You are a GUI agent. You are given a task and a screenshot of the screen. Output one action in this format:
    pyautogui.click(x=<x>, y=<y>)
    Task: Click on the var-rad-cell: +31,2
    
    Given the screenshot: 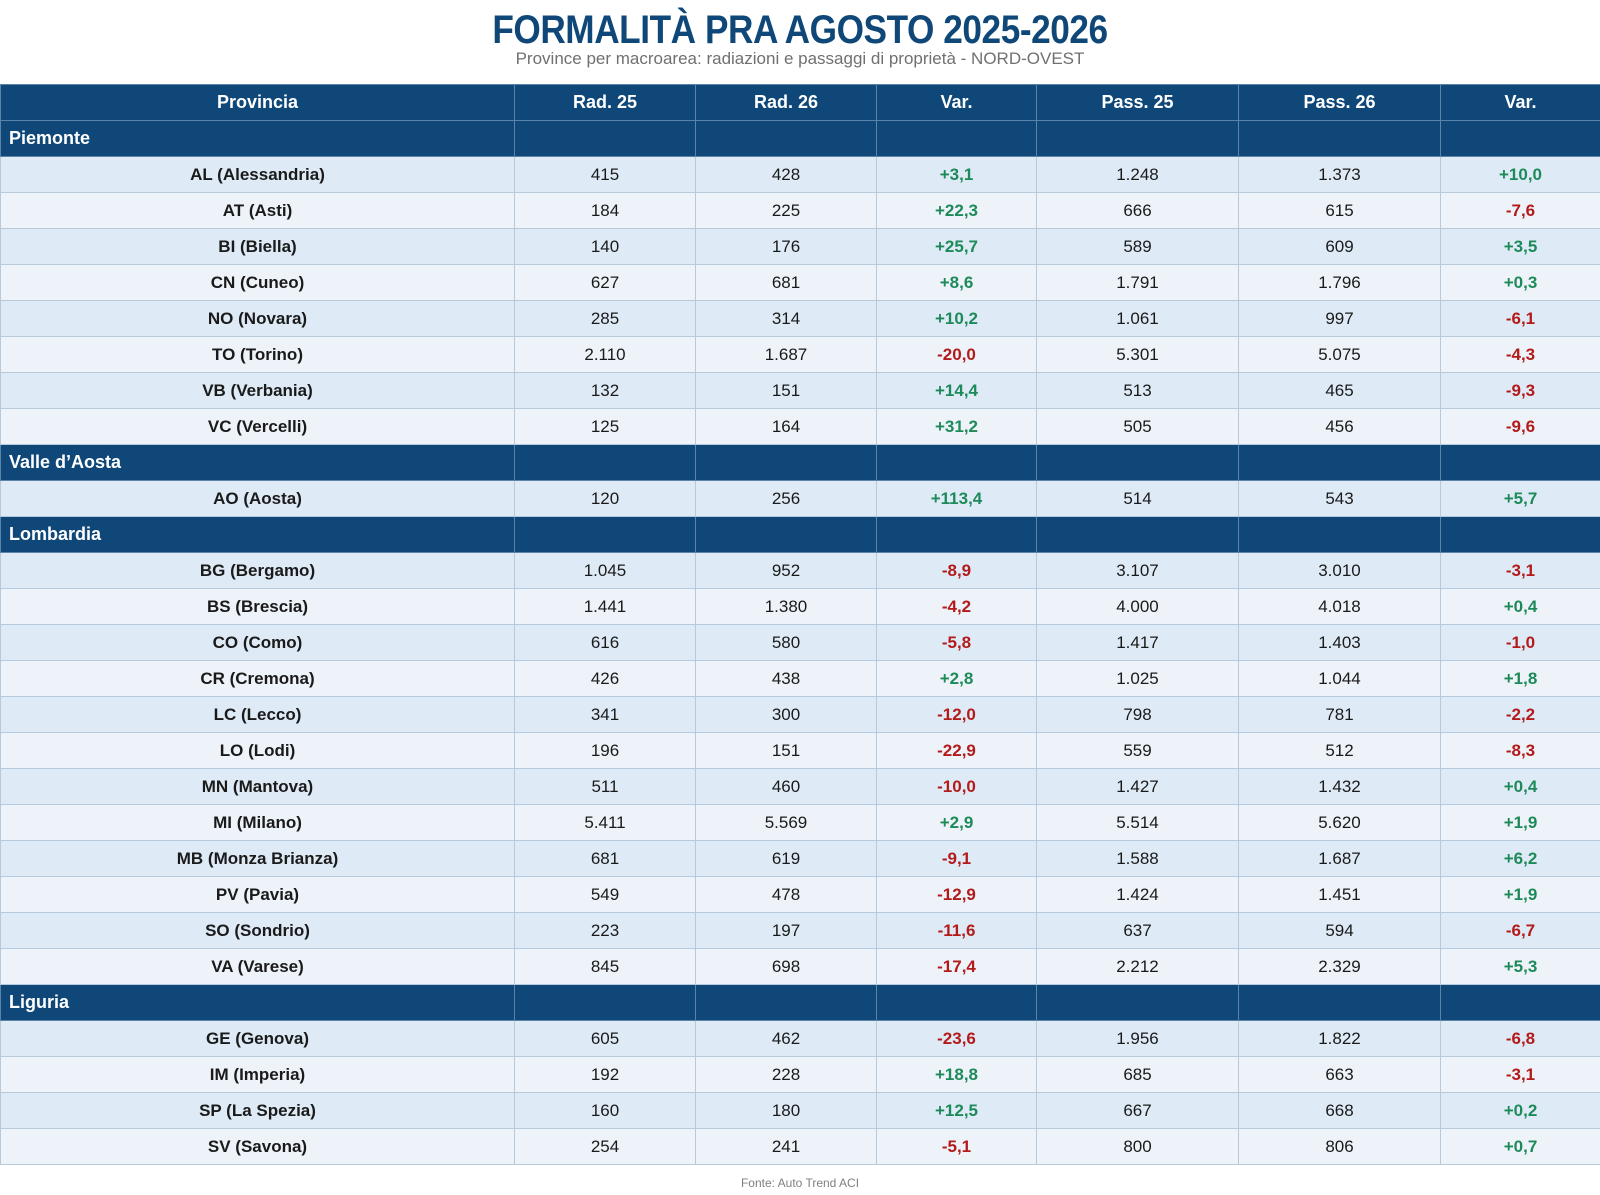 What is the action you would take?
    pyautogui.click(x=956, y=426)
    